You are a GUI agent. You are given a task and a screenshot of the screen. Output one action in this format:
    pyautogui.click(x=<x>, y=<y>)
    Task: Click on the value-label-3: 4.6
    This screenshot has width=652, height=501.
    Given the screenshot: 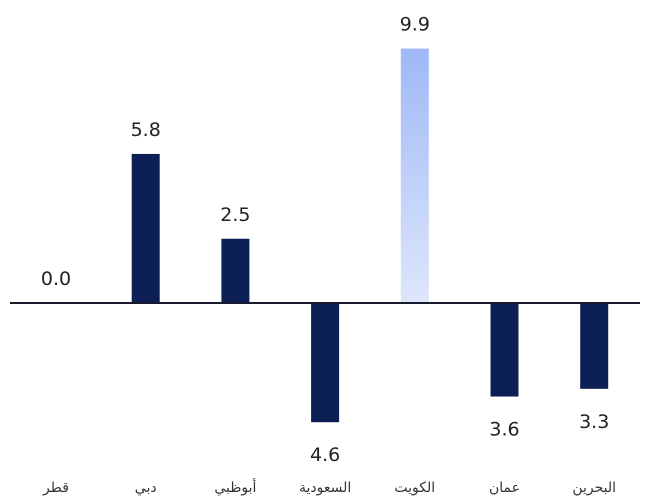 What is the action you would take?
    pyautogui.click(x=325, y=455)
    